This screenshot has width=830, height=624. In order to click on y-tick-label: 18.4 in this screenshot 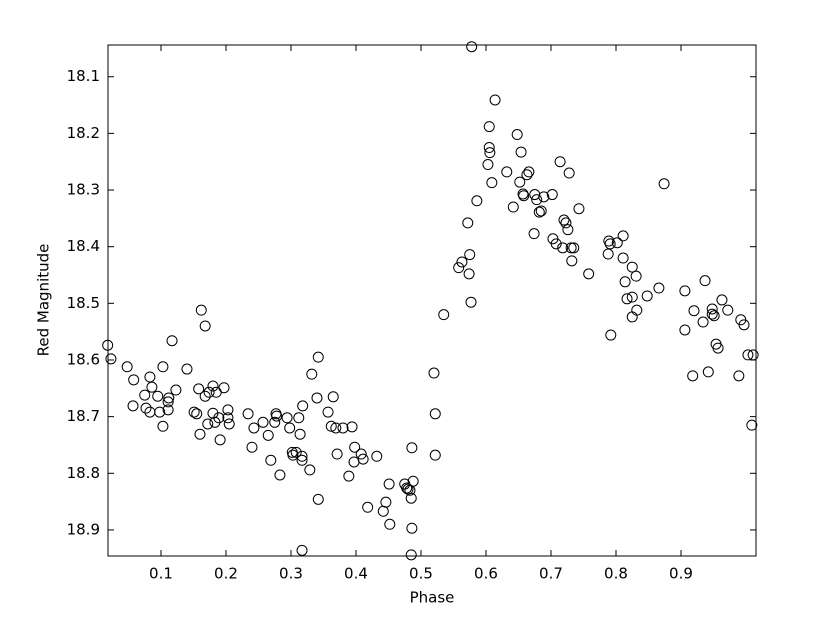, I will do `click(83, 246)`.